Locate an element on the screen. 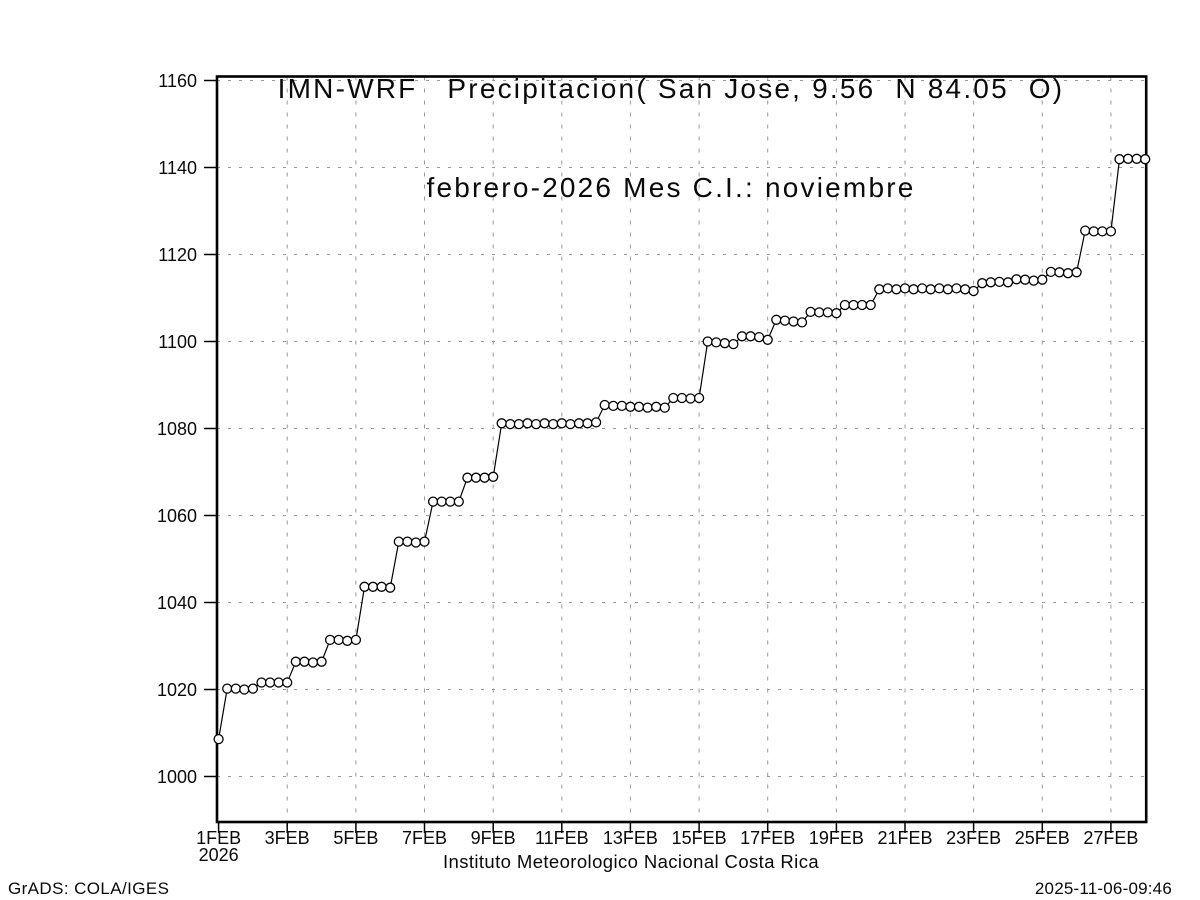 The width and height of the screenshot is (1200, 900). x-tick-label: 27FEB is located at coordinates (1110, 838).